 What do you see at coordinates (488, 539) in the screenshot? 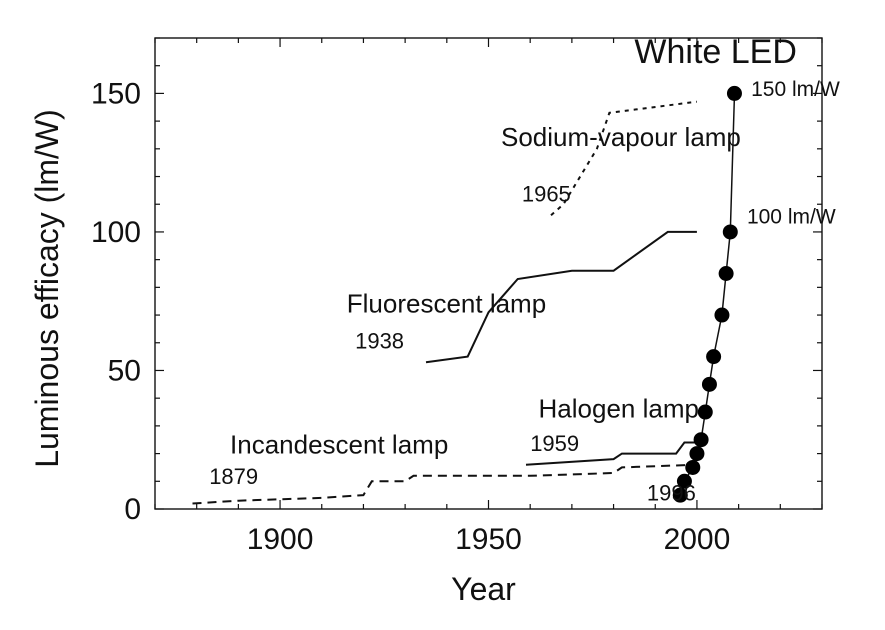
I see `x-tick-label: 1950` at bounding box center [488, 539].